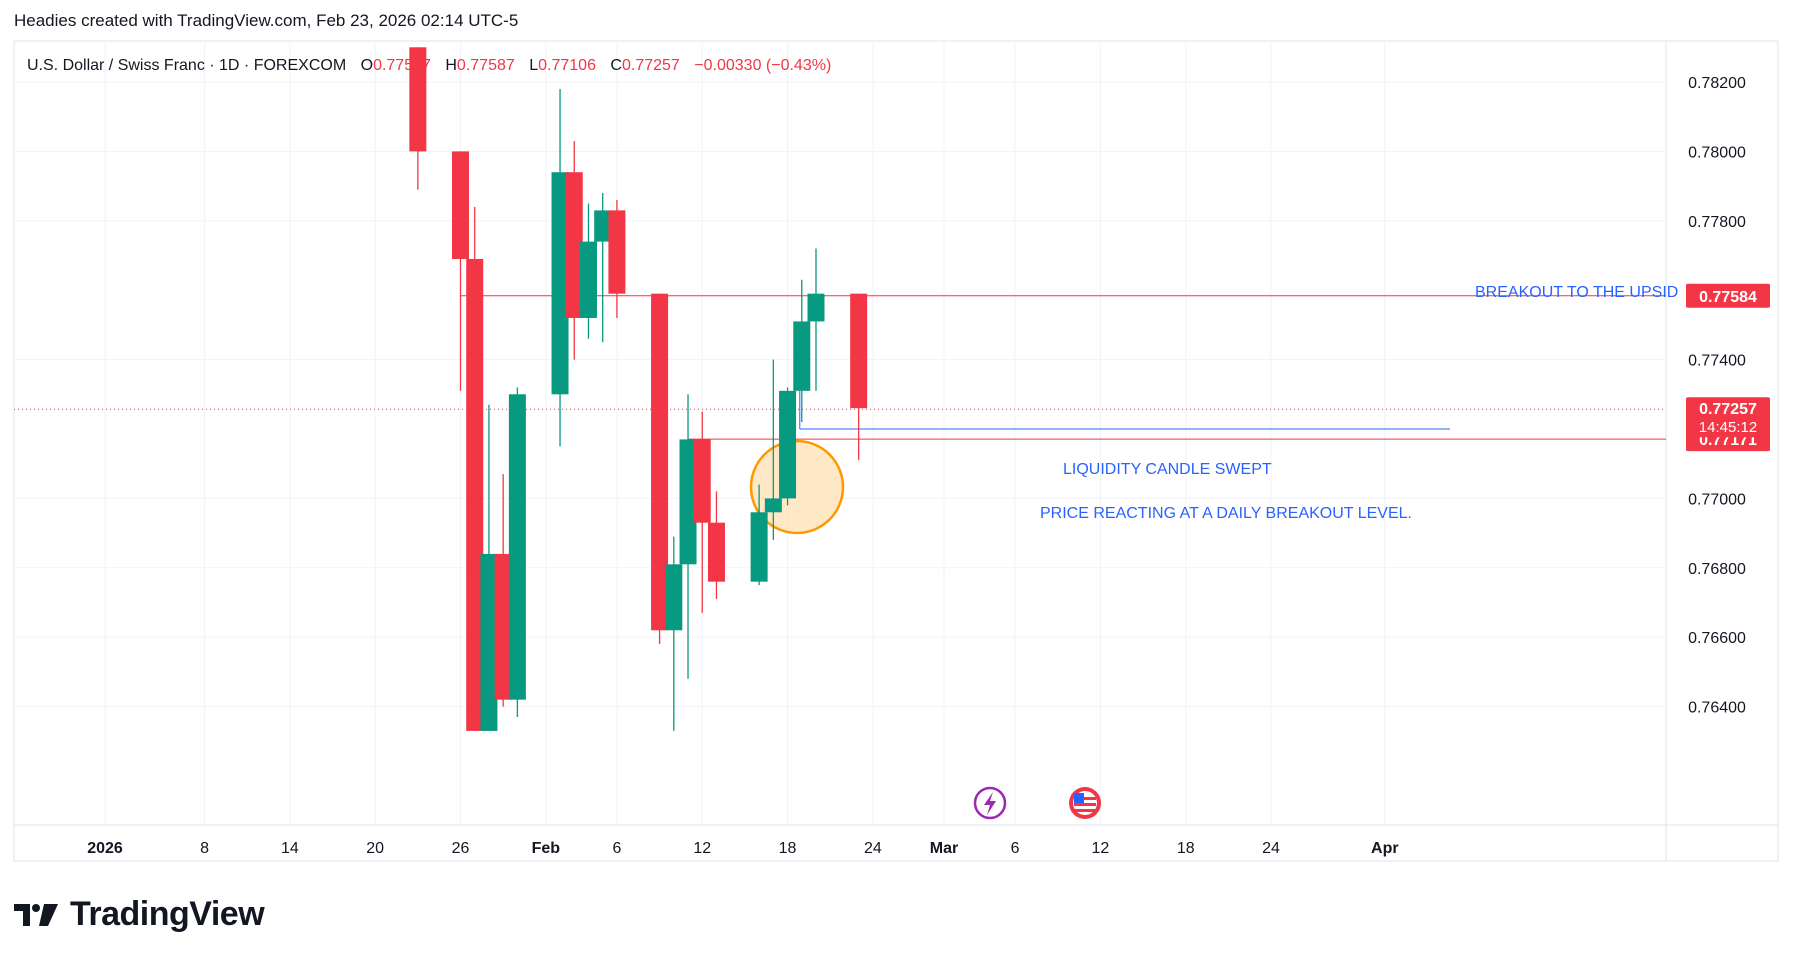 The height and width of the screenshot is (955, 1793). Describe the element at coordinates (1085, 803) in the screenshot. I see `us-flag-event-icon` at that location.